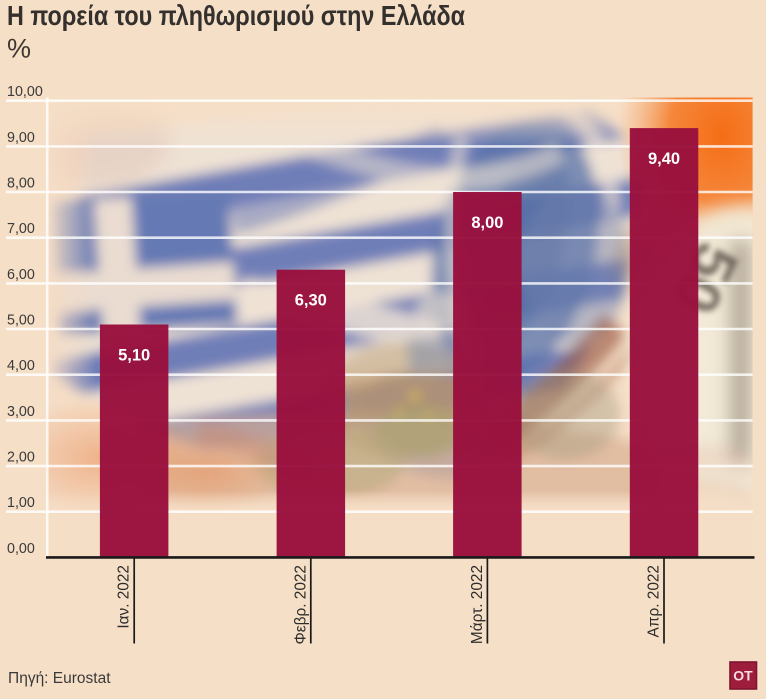 The height and width of the screenshot is (699, 766). I want to click on svg-text: 9,40, so click(664, 159).